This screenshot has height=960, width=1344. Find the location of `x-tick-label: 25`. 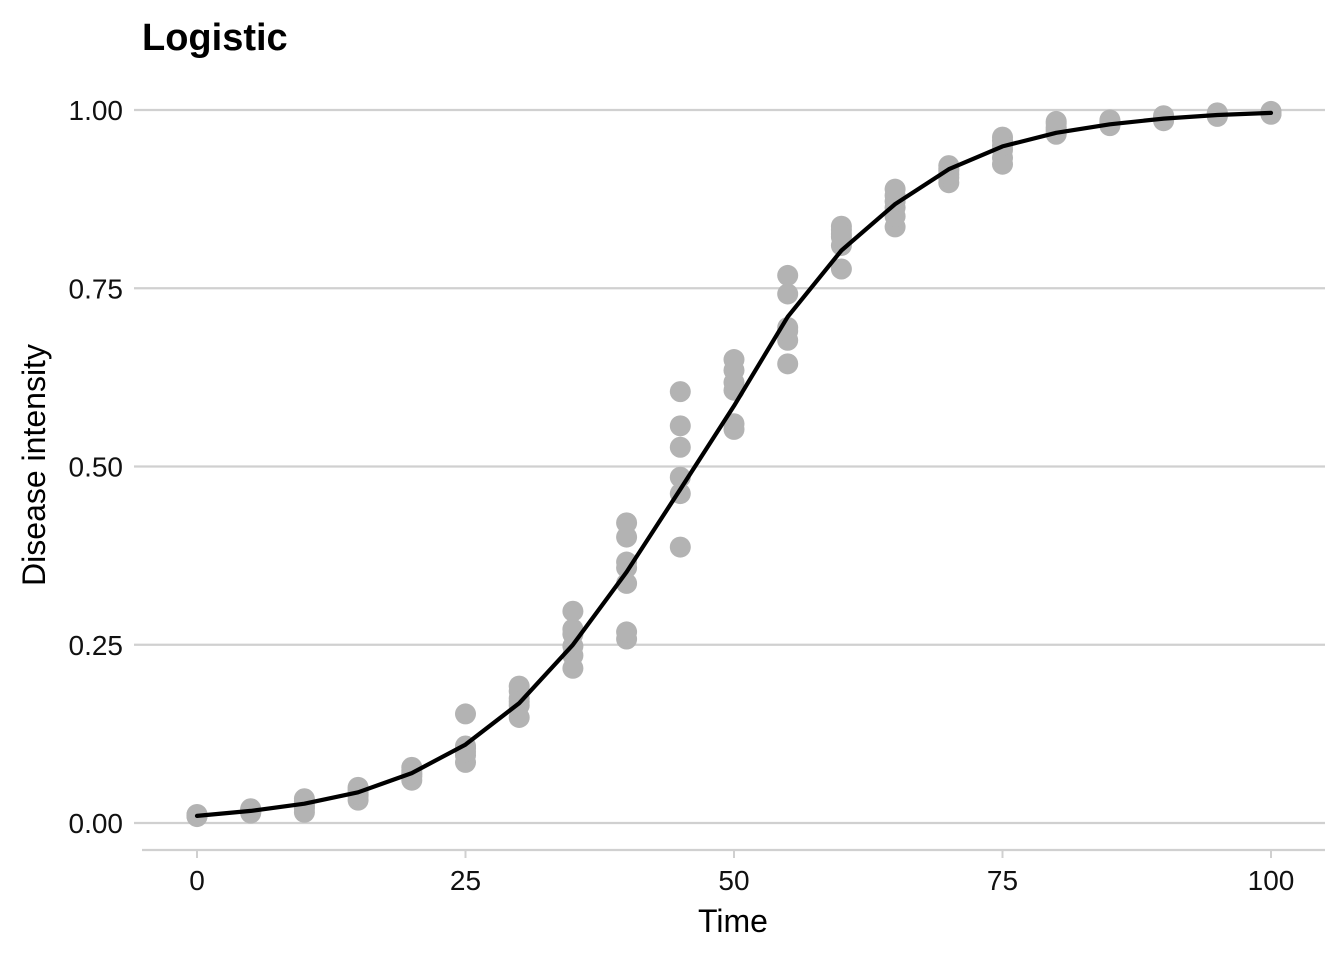

x-tick-label: 25 is located at coordinates (465, 880).